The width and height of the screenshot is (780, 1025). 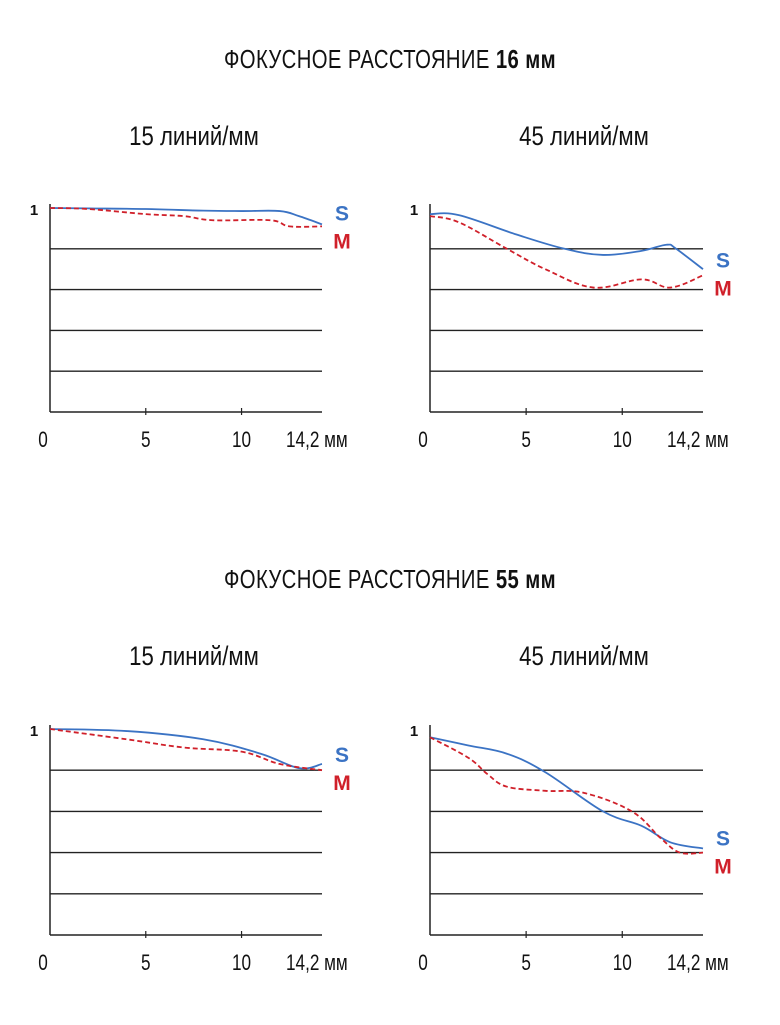 What do you see at coordinates (526, 59) in the screenshot?
I see `section-title-value: 16 мм` at bounding box center [526, 59].